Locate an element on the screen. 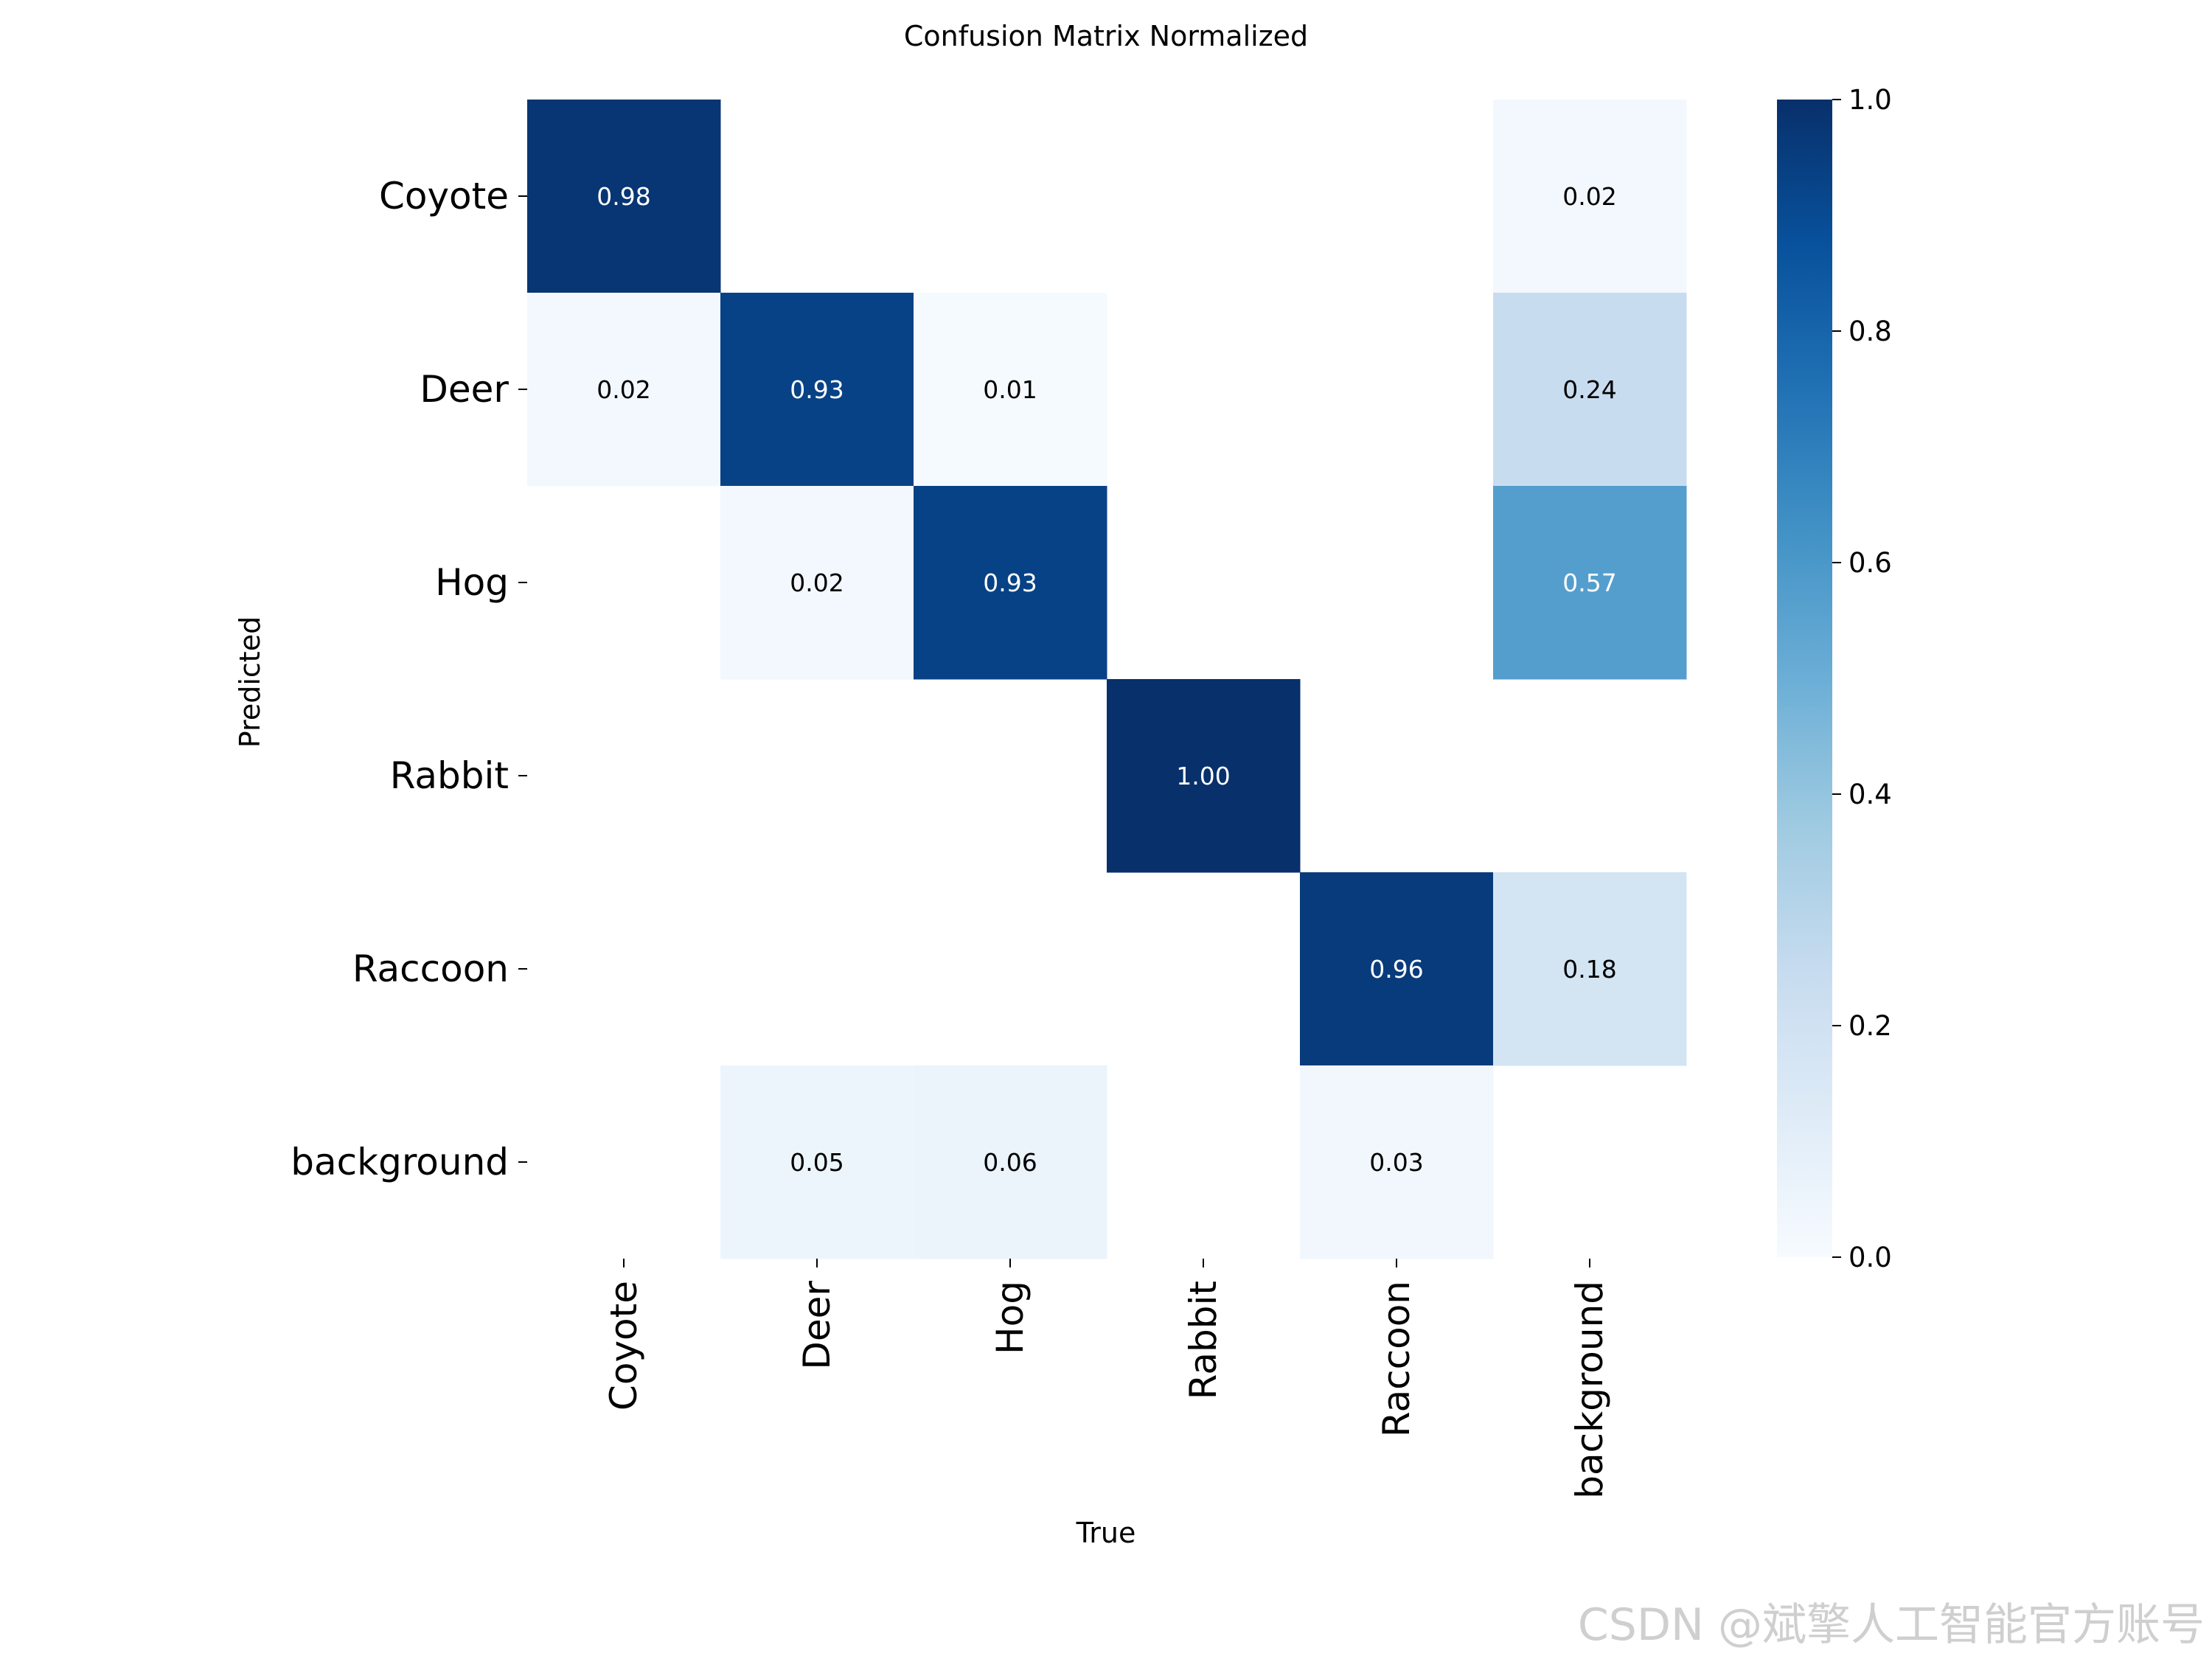  cell-value-label: 1.00 is located at coordinates (1203, 776).